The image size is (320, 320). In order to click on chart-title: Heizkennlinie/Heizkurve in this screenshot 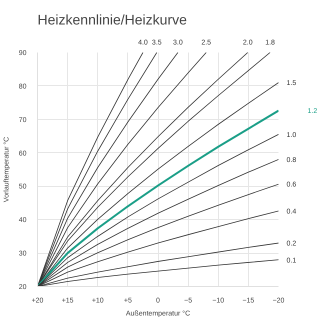, I will do `click(113, 20)`.